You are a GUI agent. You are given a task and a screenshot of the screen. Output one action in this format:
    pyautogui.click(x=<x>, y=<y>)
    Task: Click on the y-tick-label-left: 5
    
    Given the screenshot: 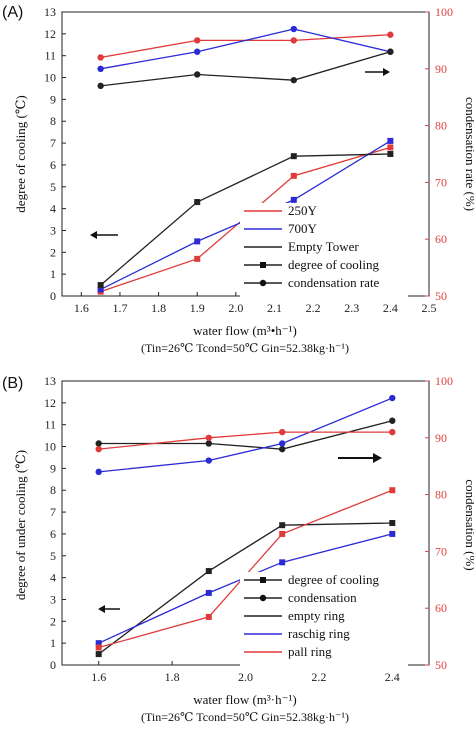 What is the action you would take?
    pyautogui.click(x=53, y=556)
    